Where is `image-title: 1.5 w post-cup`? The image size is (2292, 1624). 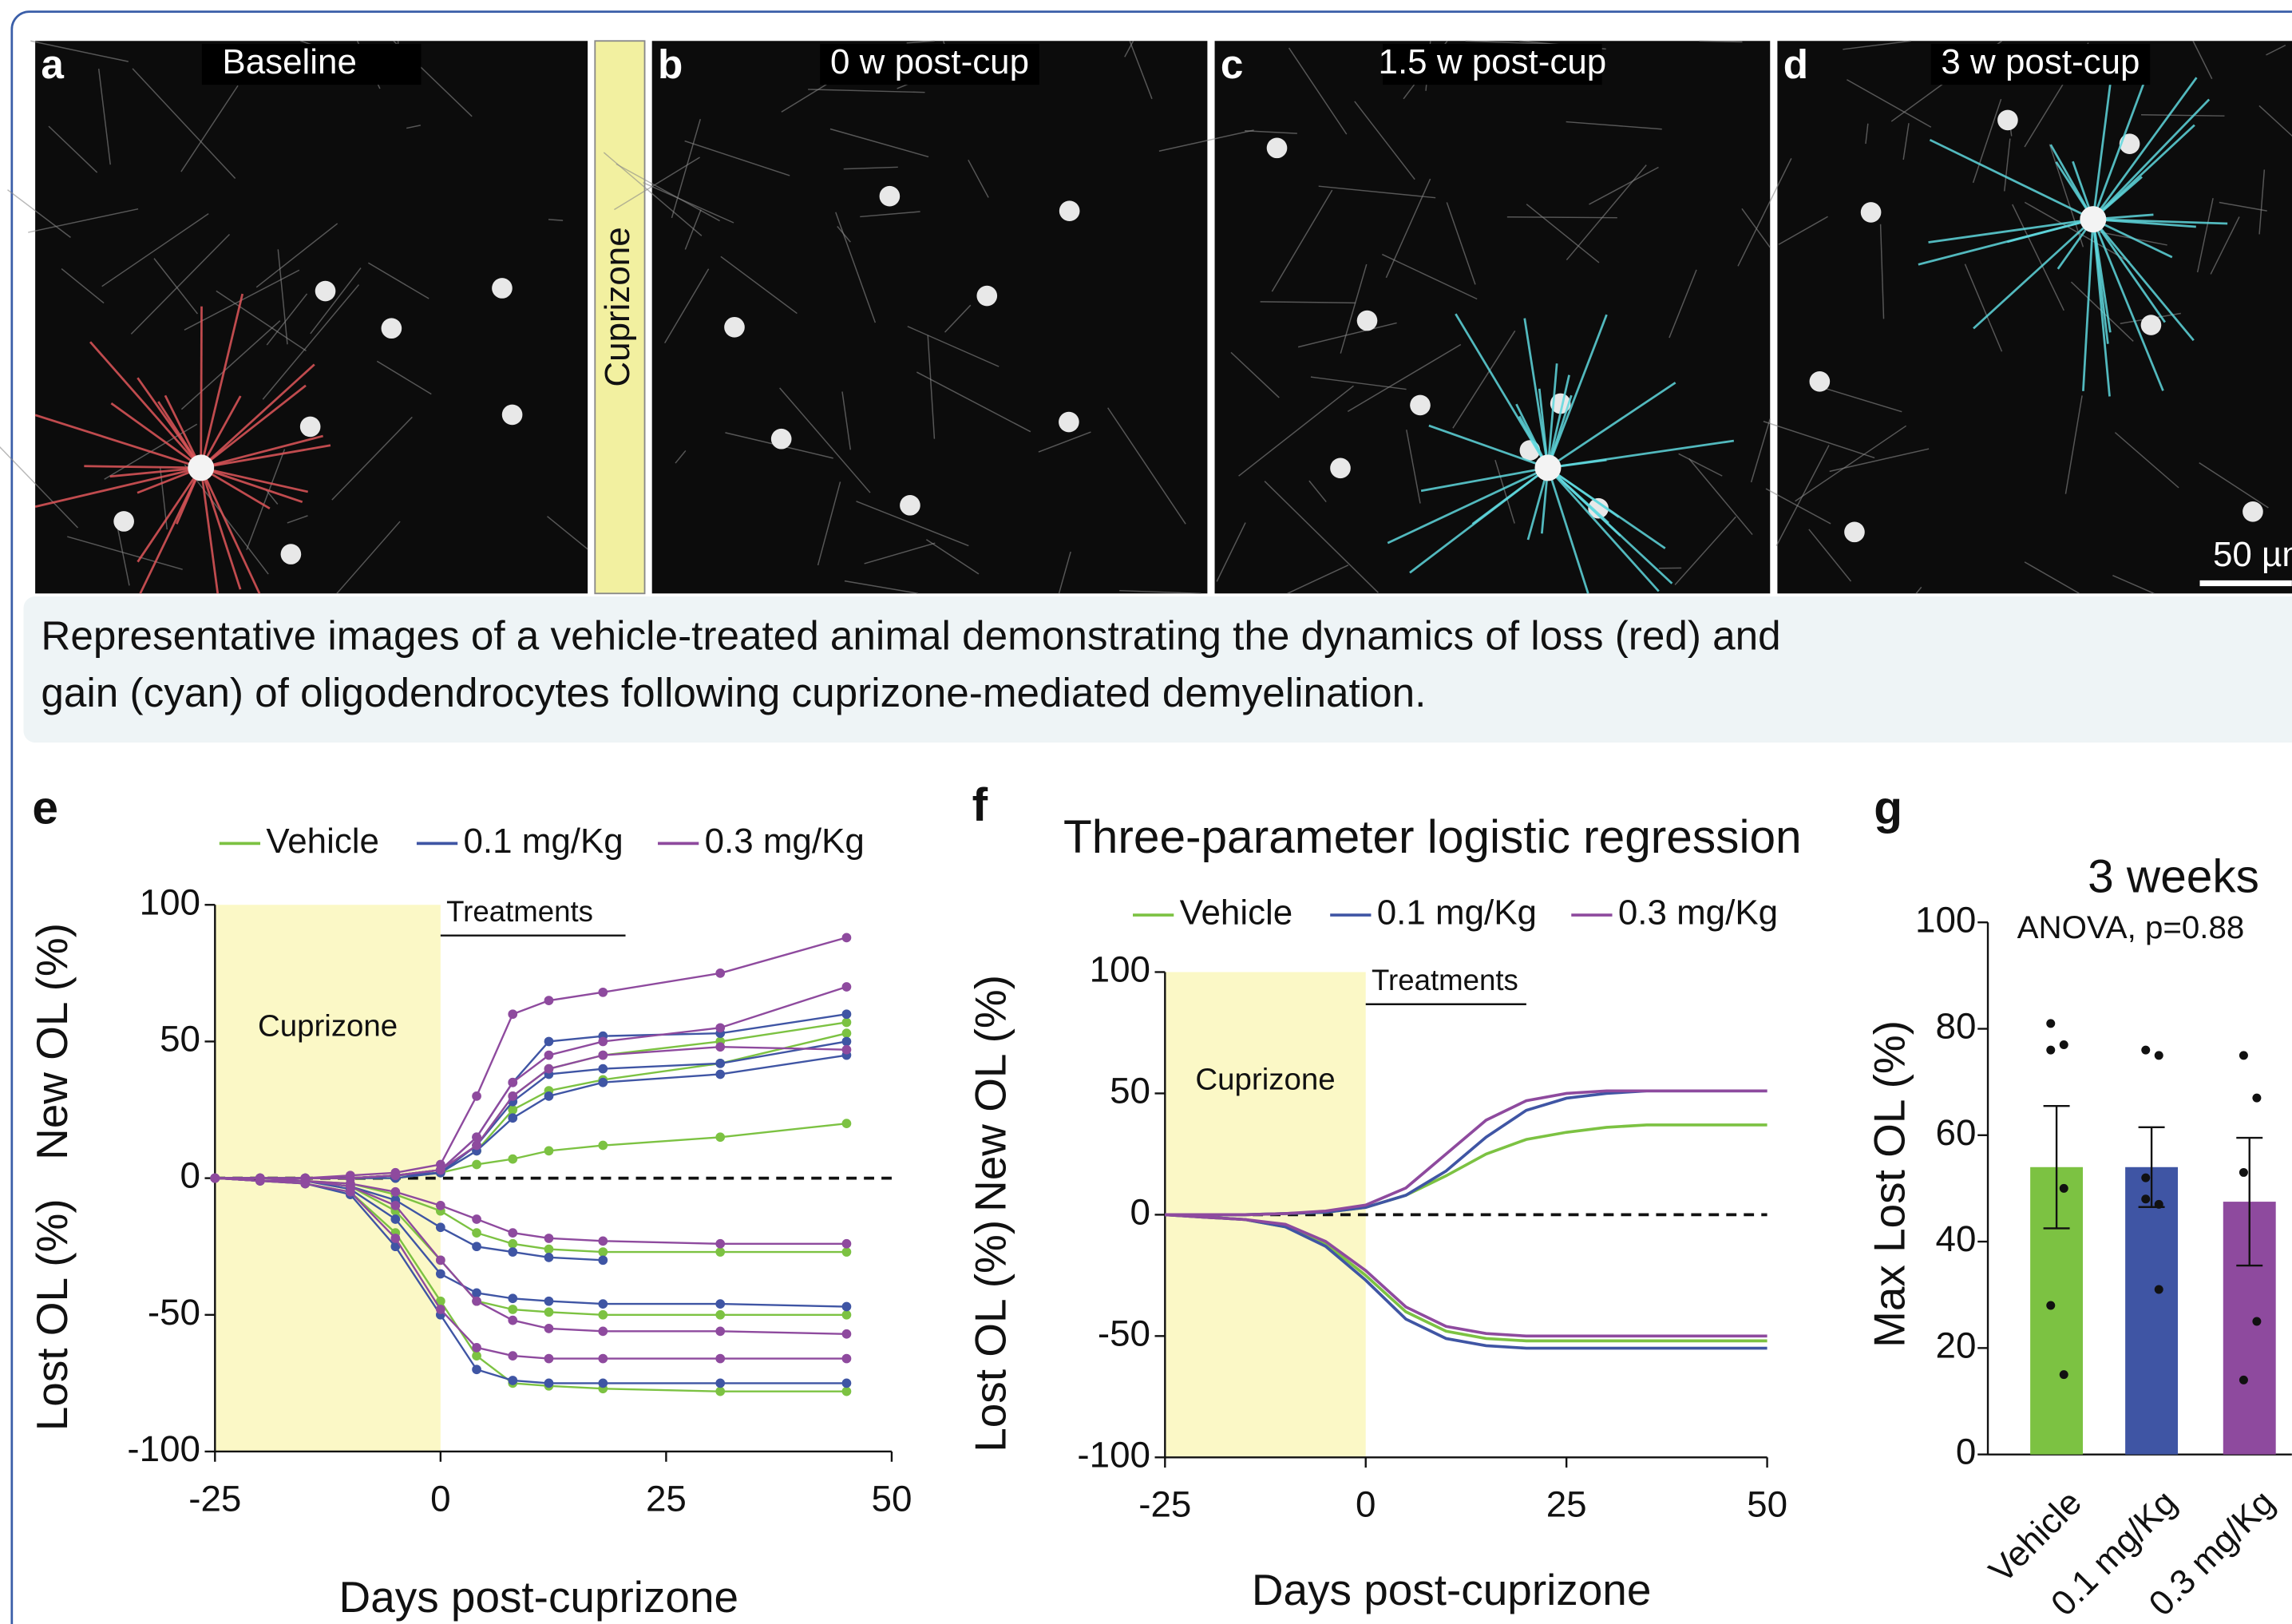 image-title: 1.5 w post-cup is located at coordinates (1493, 61).